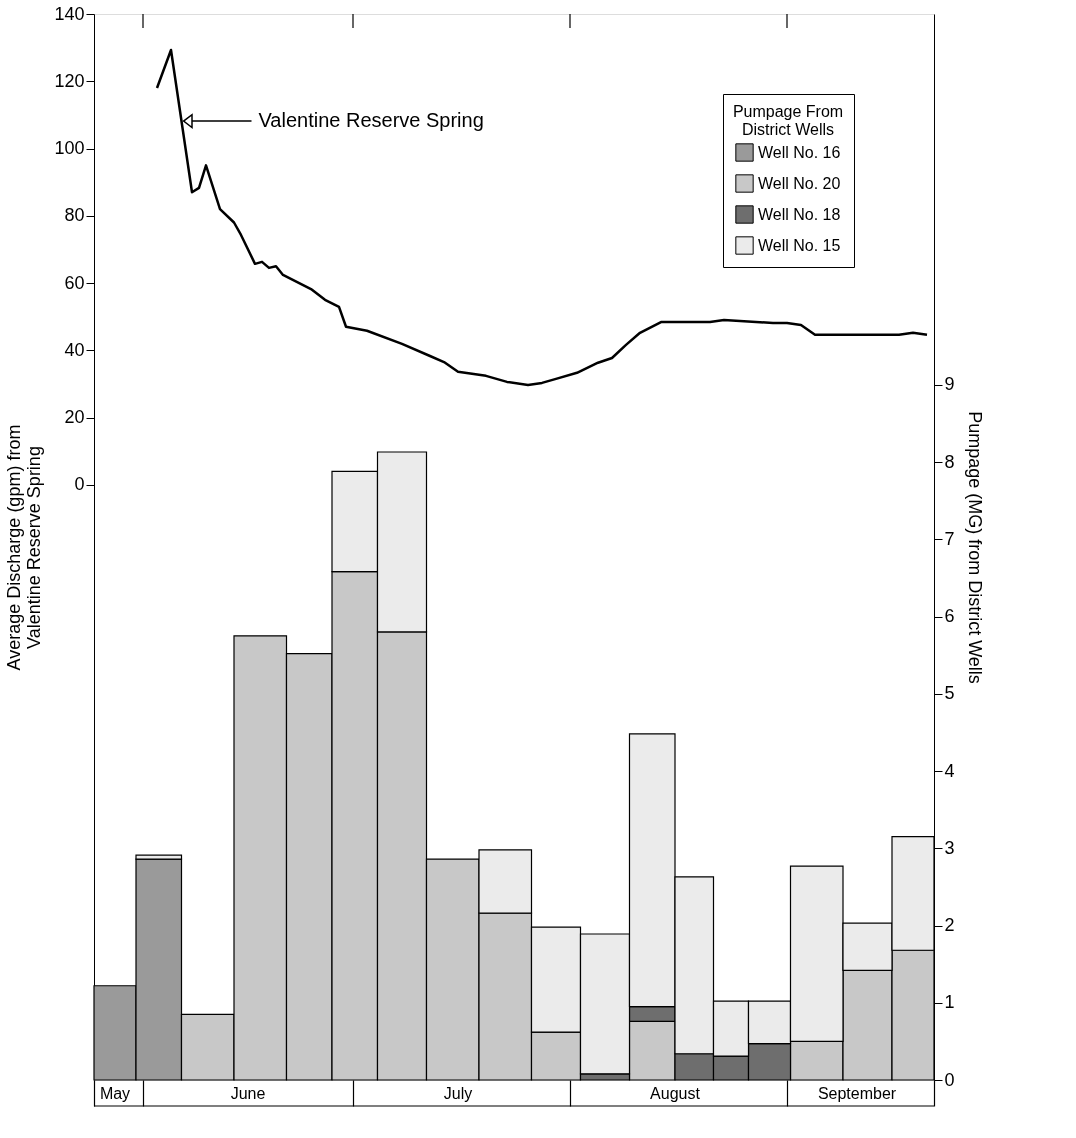 Image resolution: width=1076 pixels, height=1138 pixels. Describe the element at coordinates (799, 183) in the screenshot. I see `legend-label: Well No. 20` at that location.